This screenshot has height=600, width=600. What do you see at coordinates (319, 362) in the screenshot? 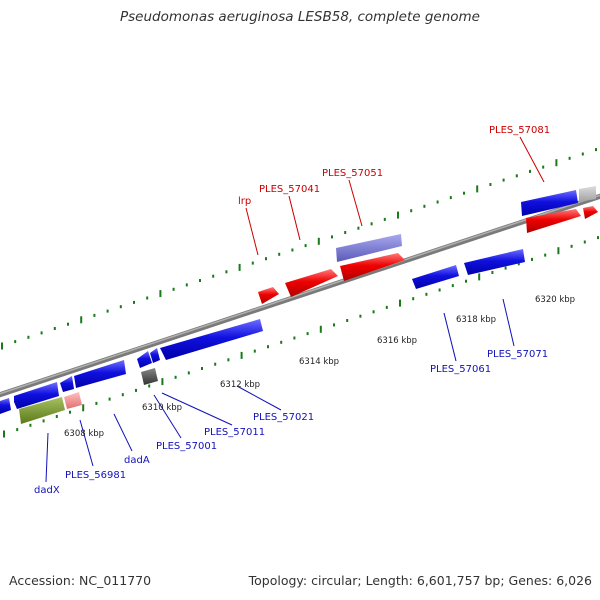
I see `tick-label-6314: 6314 kbp` at bounding box center [319, 362].